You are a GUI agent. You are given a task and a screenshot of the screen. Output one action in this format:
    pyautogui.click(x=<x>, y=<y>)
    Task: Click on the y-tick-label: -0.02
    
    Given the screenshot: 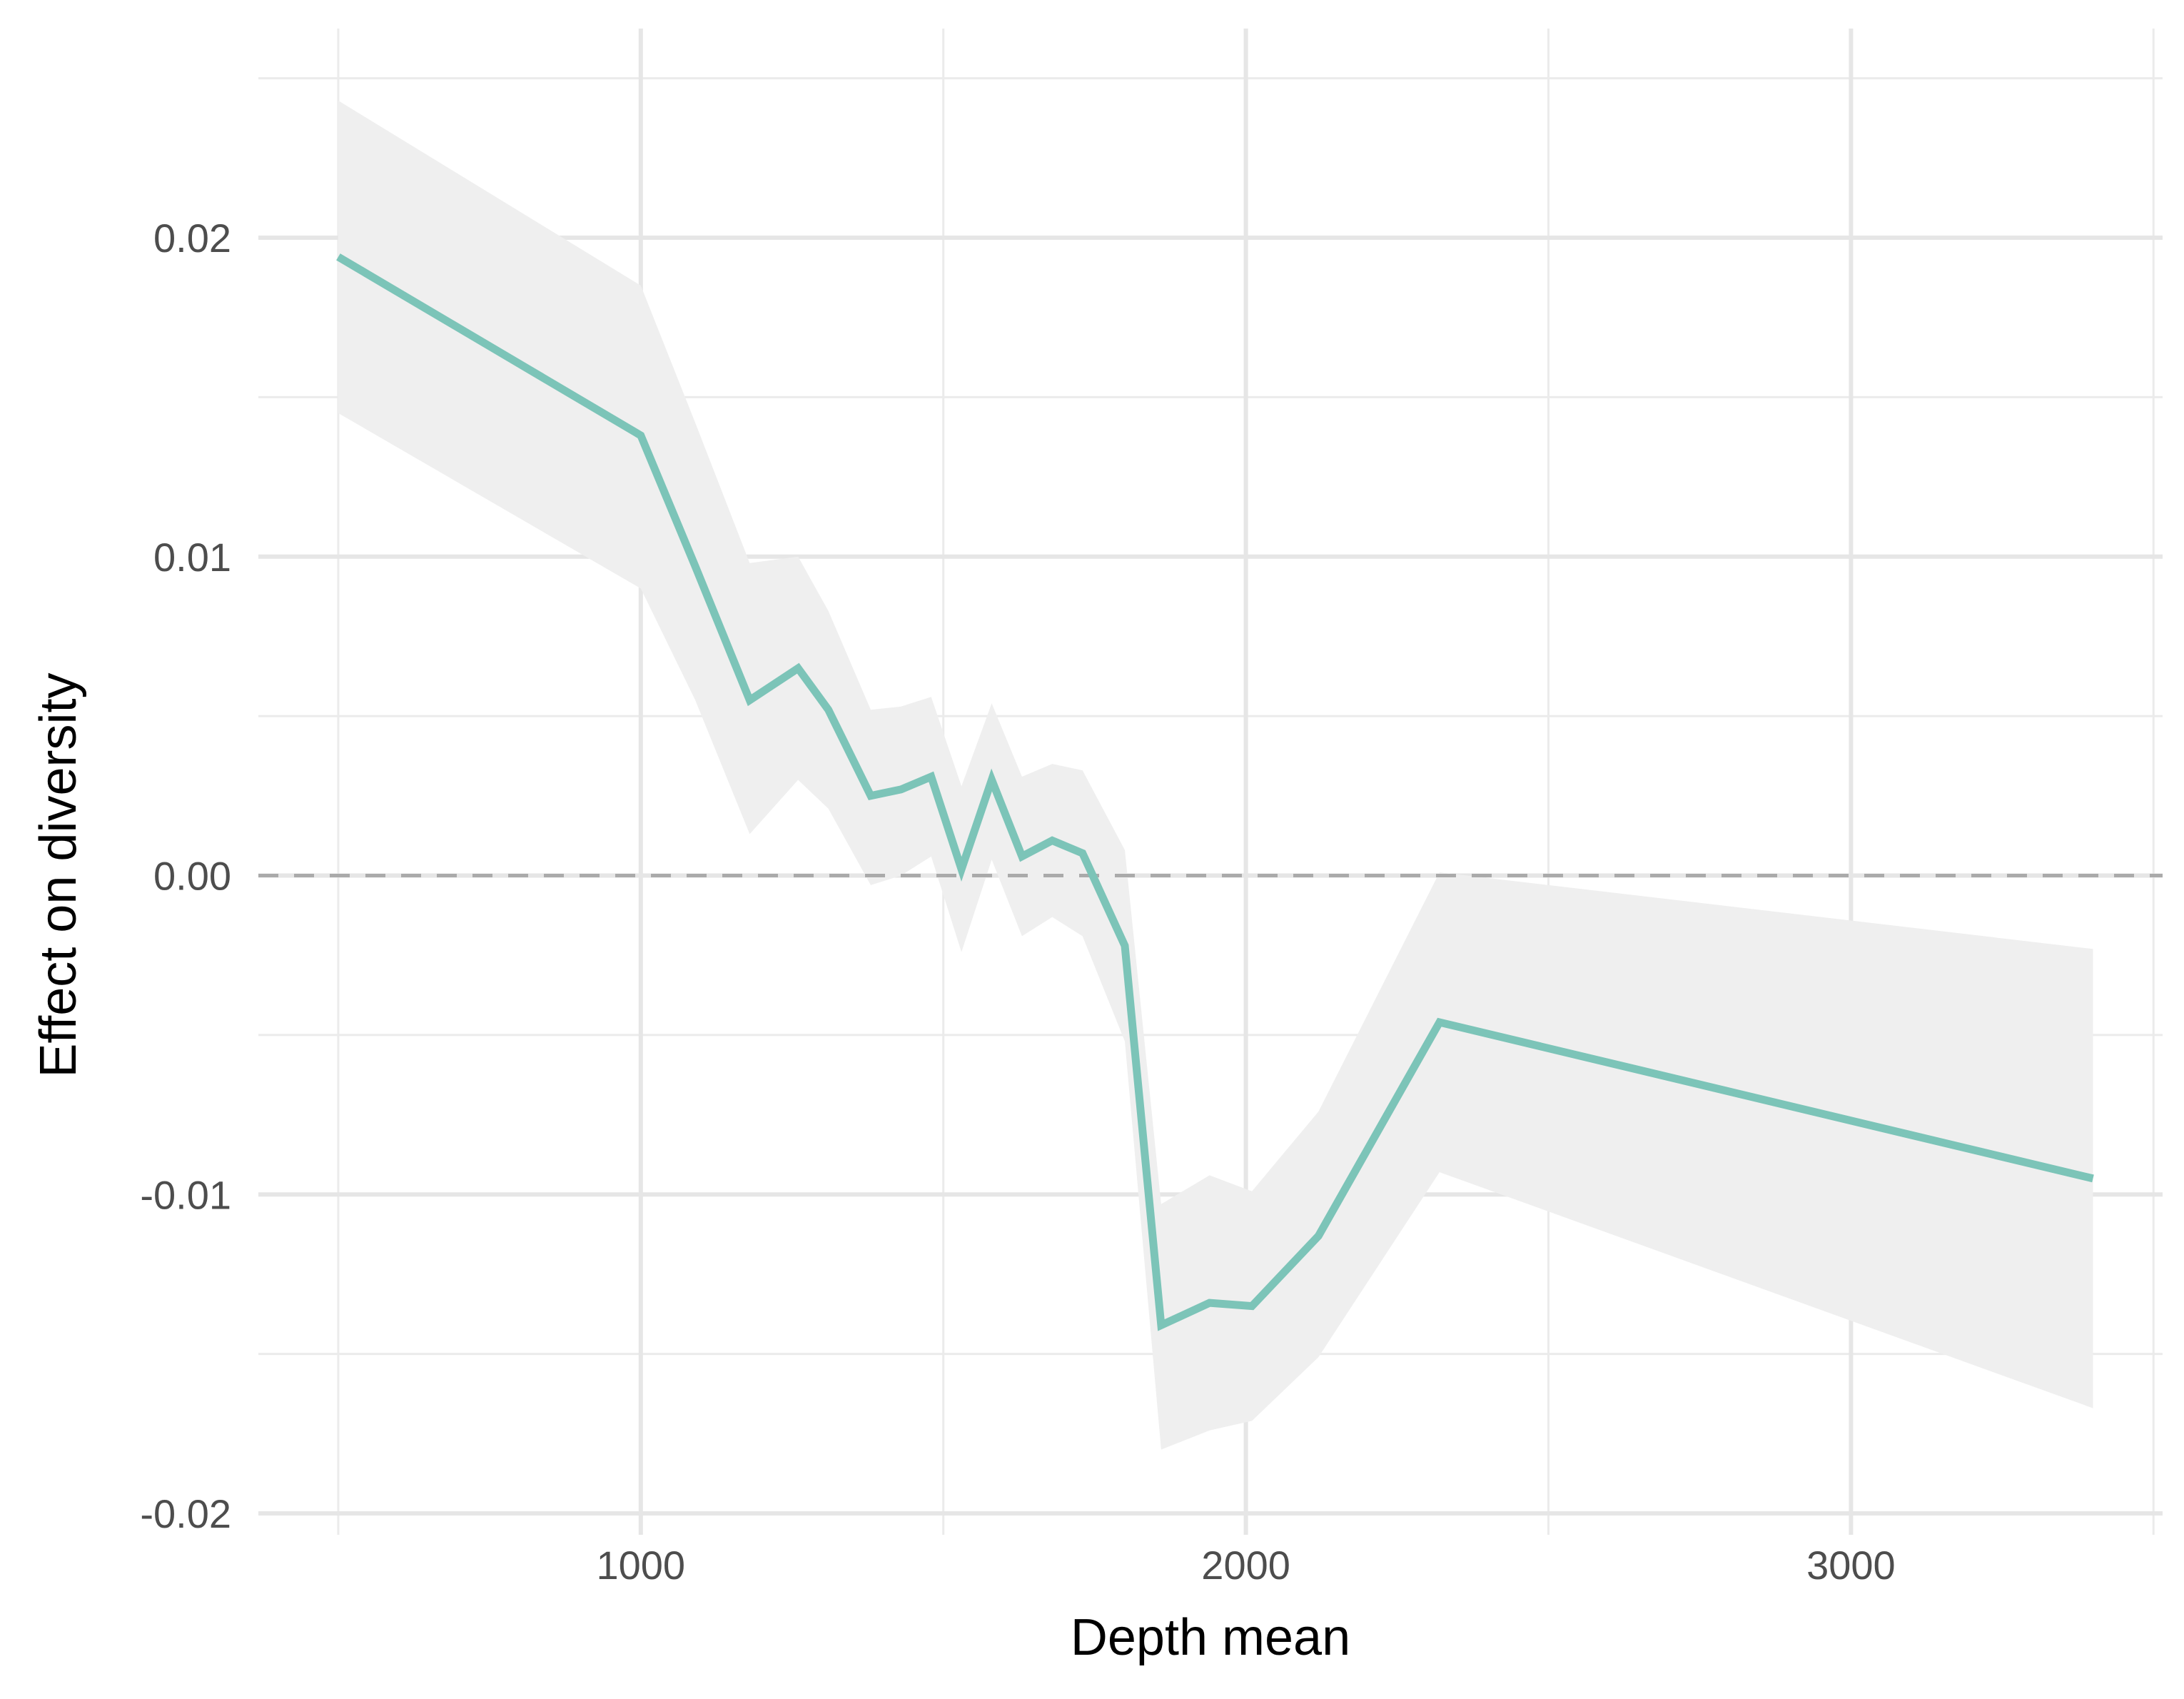 What is the action you would take?
    pyautogui.click(x=185, y=1514)
    